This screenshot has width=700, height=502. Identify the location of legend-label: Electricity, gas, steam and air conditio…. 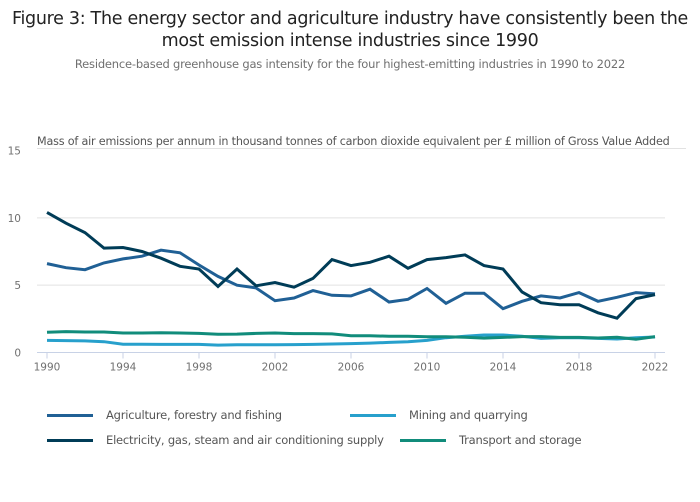
(245, 440).